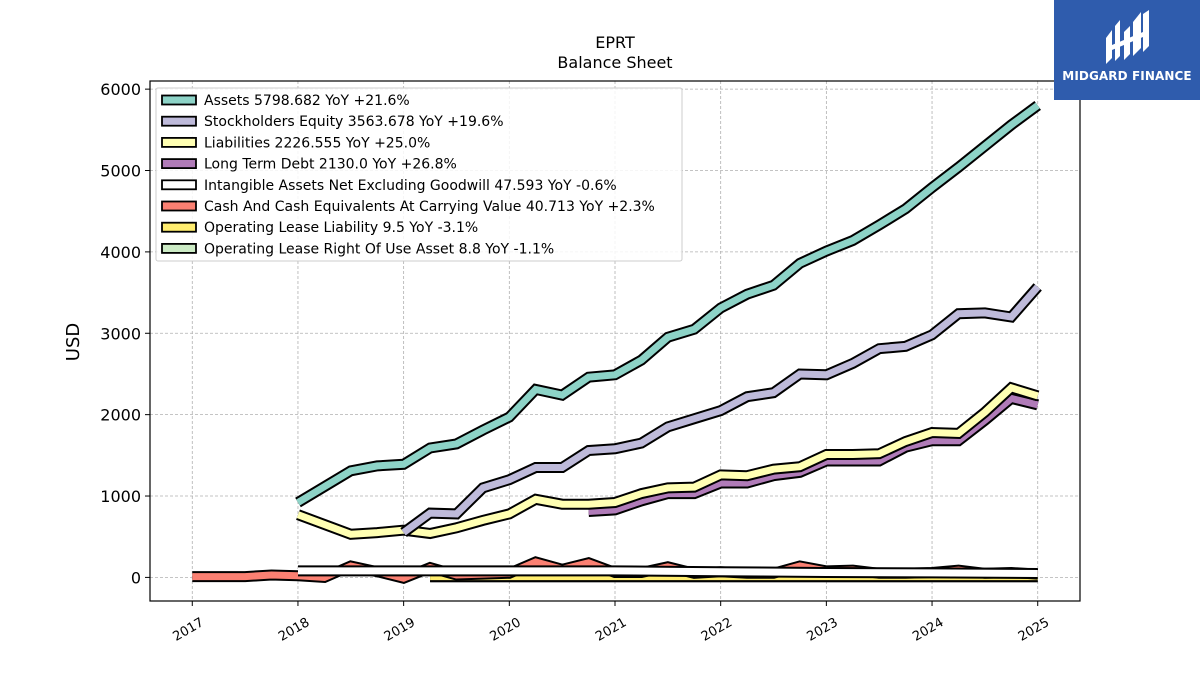 The width and height of the screenshot is (1200, 675). Describe the element at coordinates (120, 171) in the screenshot. I see `y-tick-label: 5000` at that location.